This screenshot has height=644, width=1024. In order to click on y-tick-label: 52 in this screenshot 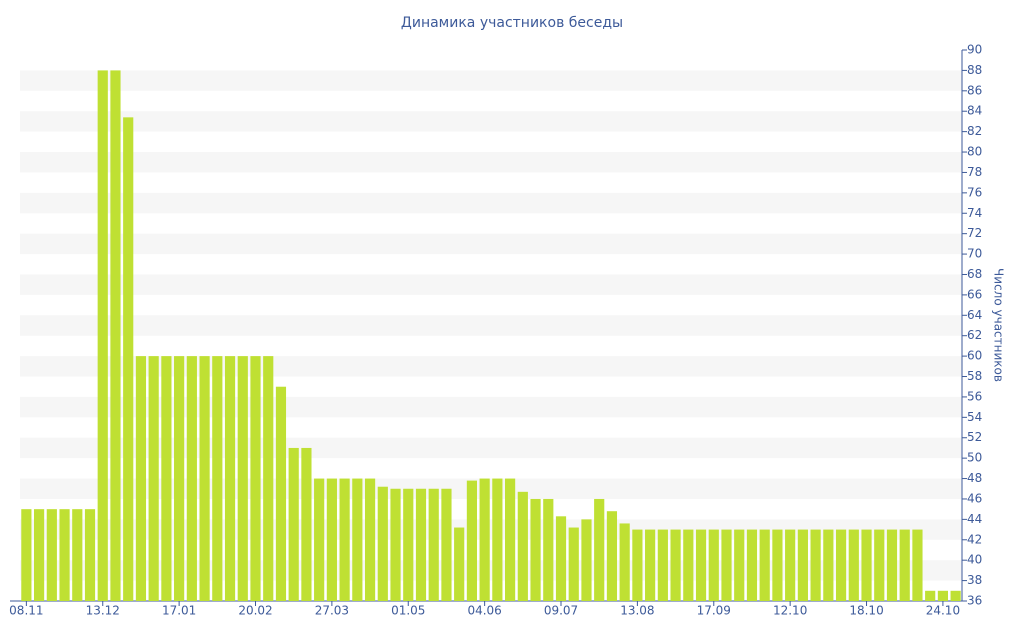, I will do `click(974, 437)`.